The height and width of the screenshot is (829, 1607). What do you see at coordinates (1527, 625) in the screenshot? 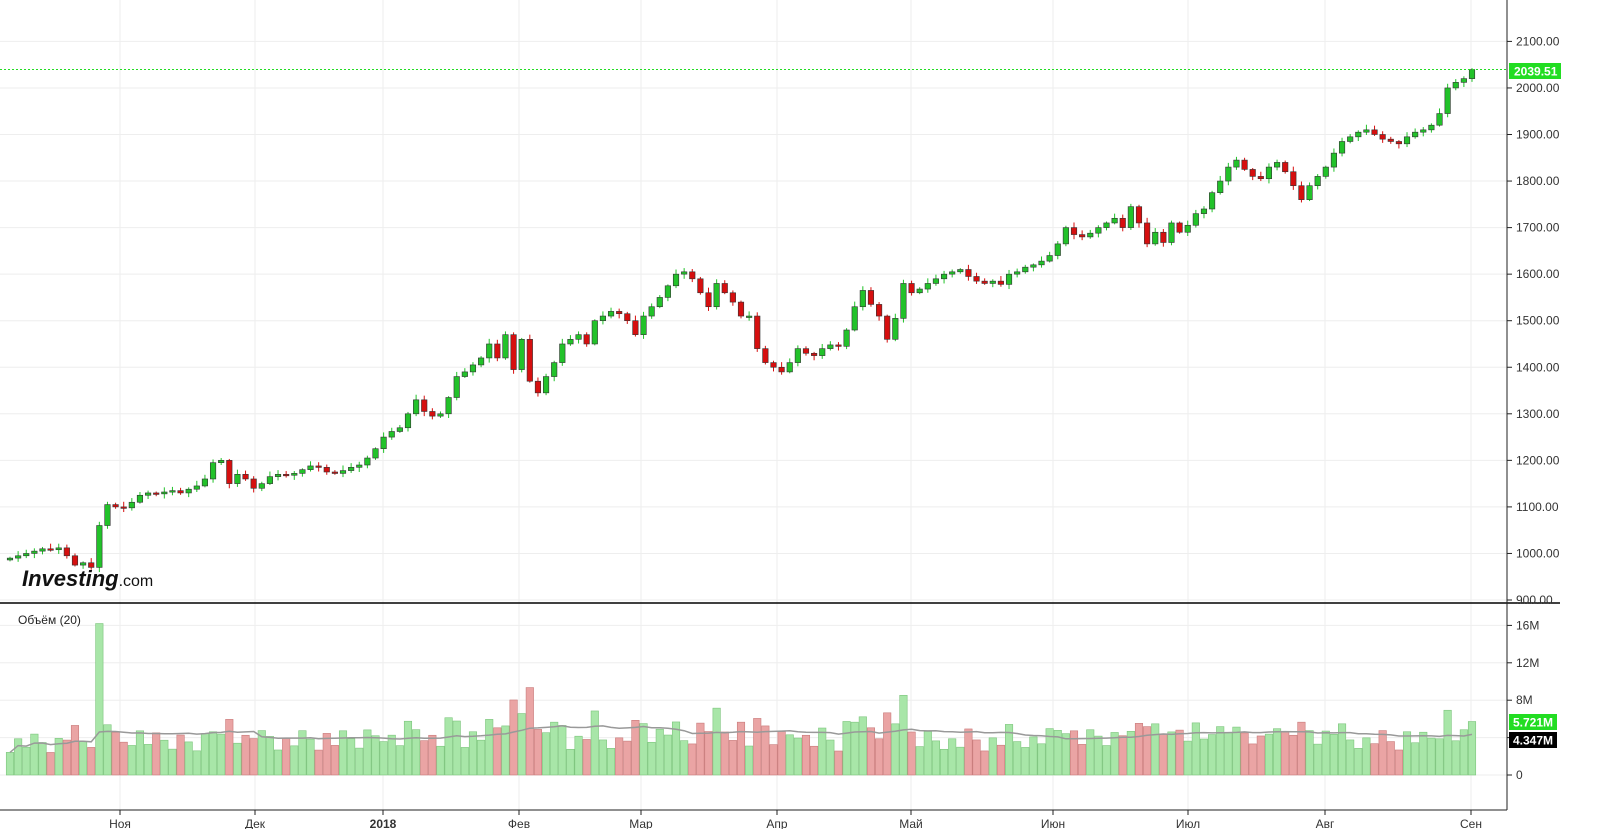
I see `volume-tick-label: 16M` at bounding box center [1527, 625].